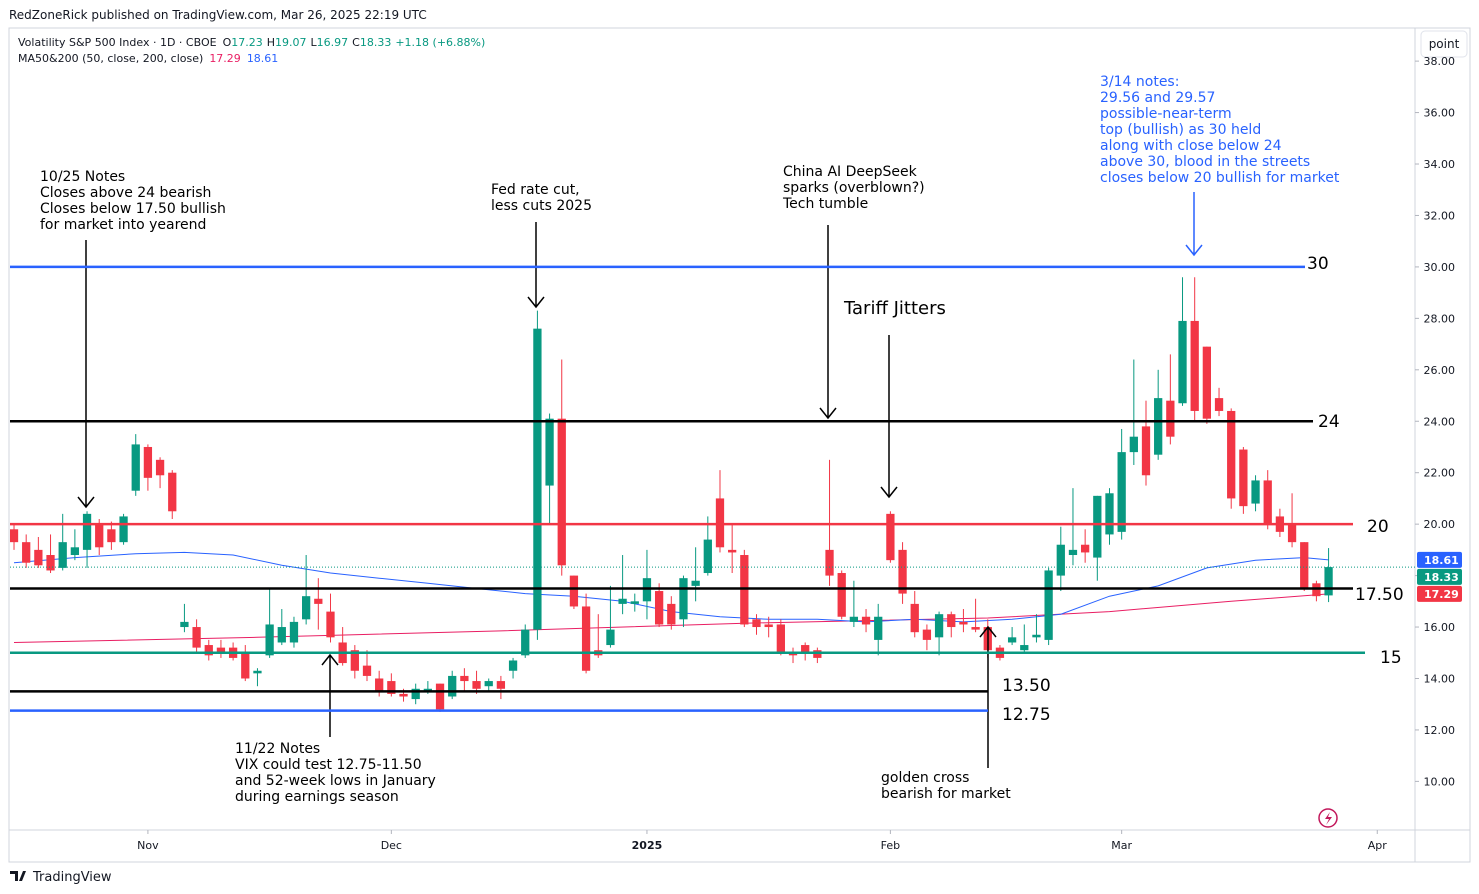 This screenshot has width=1479, height=894. Describe the element at coordinates (1440, 627) in the screenshot. I see `y-tick-label: 16.00` at that location.